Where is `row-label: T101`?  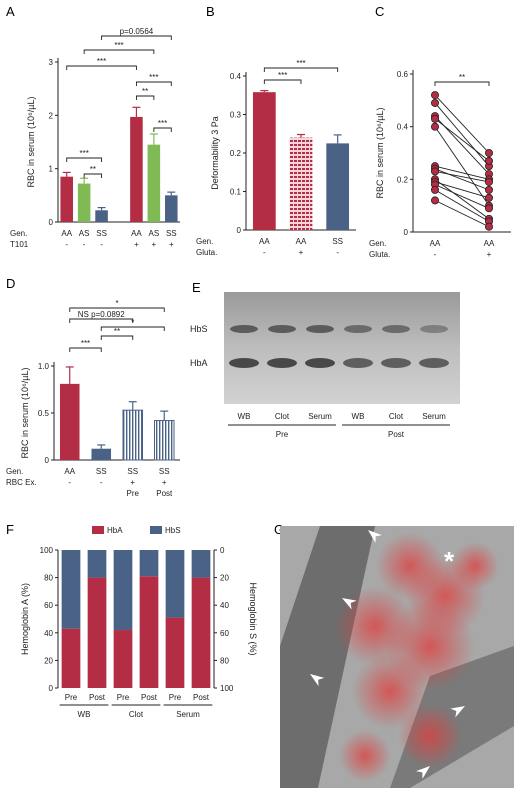
row-label: T101 is located at coordinates (19, 244).